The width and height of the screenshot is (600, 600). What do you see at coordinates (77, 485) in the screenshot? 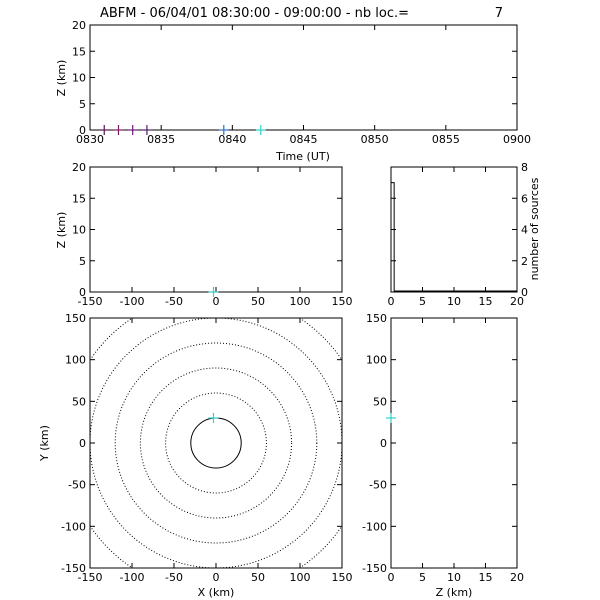
I see `plan_view-ytick-label: -50` at bounding box center [77, 485].